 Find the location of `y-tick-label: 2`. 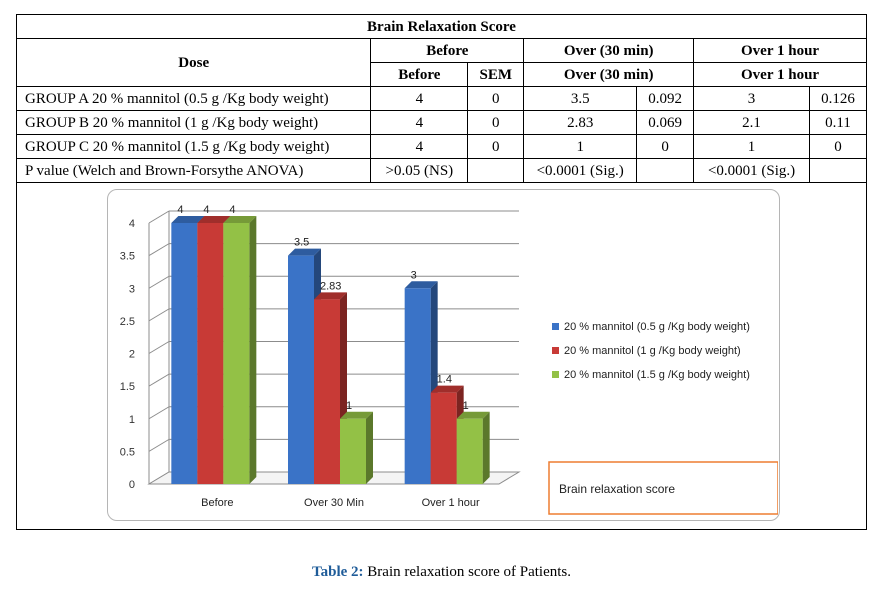

y-tick-label: 2 is located at coordinates (132, 355).